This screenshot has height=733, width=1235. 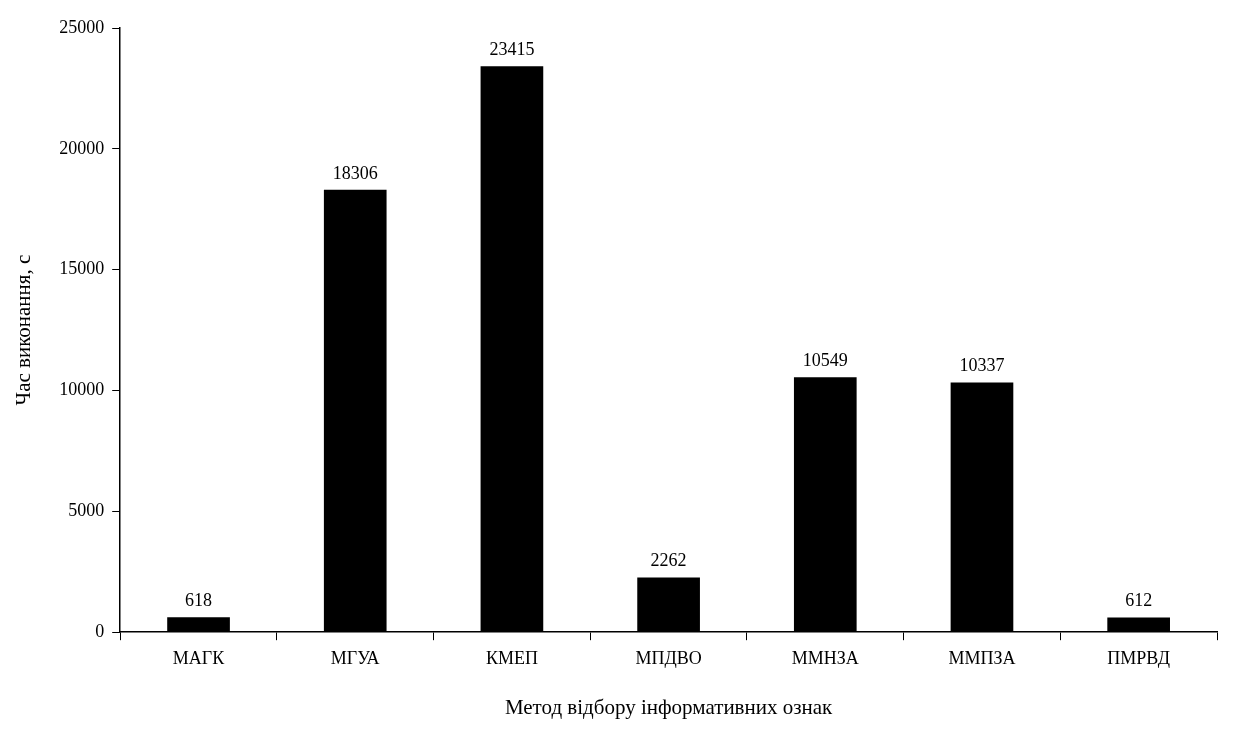 I want to click on y-tick-label: 5000, so click(x=86, y=510).